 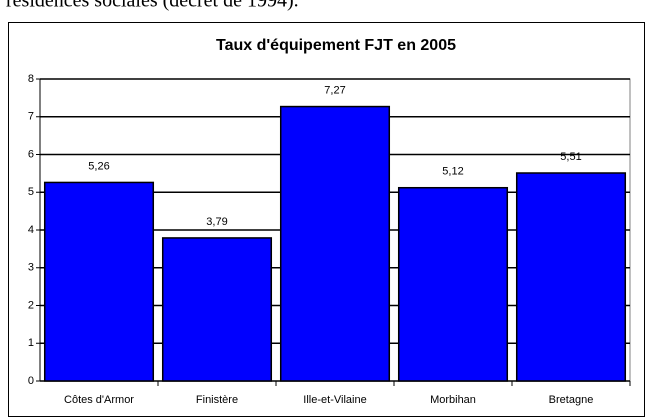 I want to click on y-tick-label: 7, so click(x=31, y=117).